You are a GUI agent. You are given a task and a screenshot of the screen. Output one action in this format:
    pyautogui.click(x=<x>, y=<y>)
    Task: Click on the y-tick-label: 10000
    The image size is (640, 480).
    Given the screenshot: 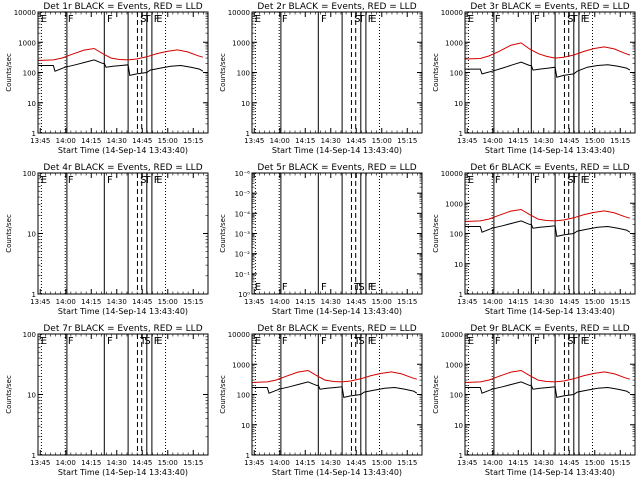 What is the action you would take?
    pyautogui.click(x=452, y=174)
    